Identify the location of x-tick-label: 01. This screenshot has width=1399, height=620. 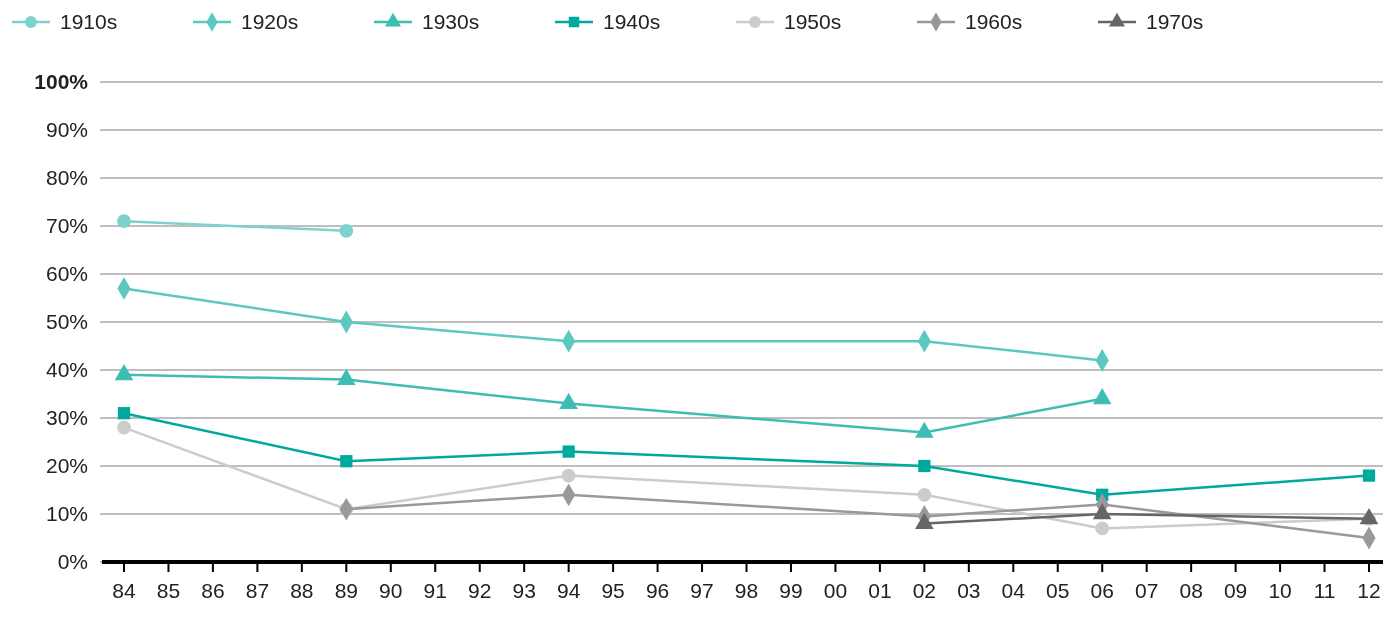
(880, 590).